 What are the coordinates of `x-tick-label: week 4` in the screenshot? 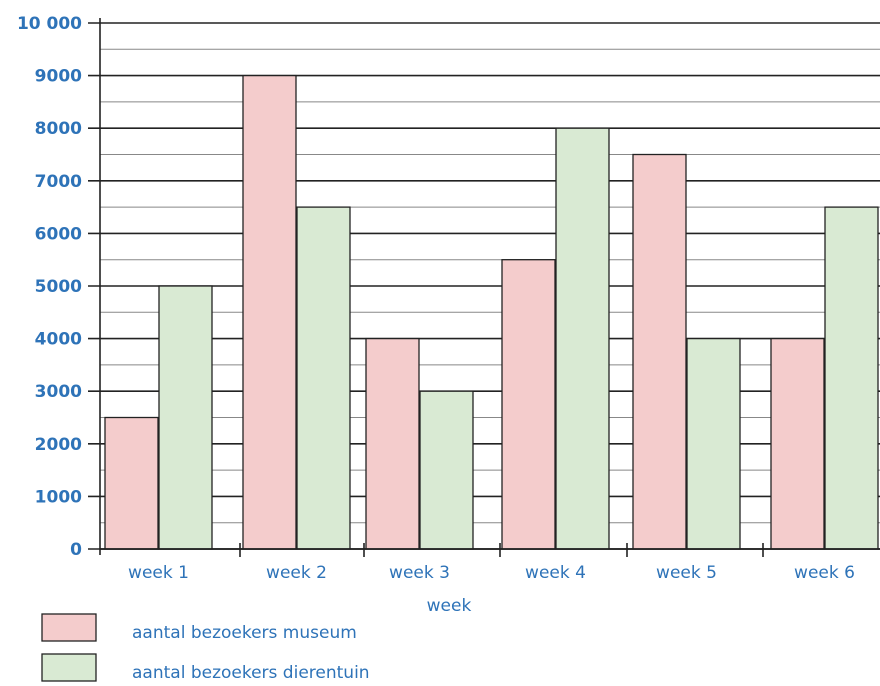 It's located at (555, 573).